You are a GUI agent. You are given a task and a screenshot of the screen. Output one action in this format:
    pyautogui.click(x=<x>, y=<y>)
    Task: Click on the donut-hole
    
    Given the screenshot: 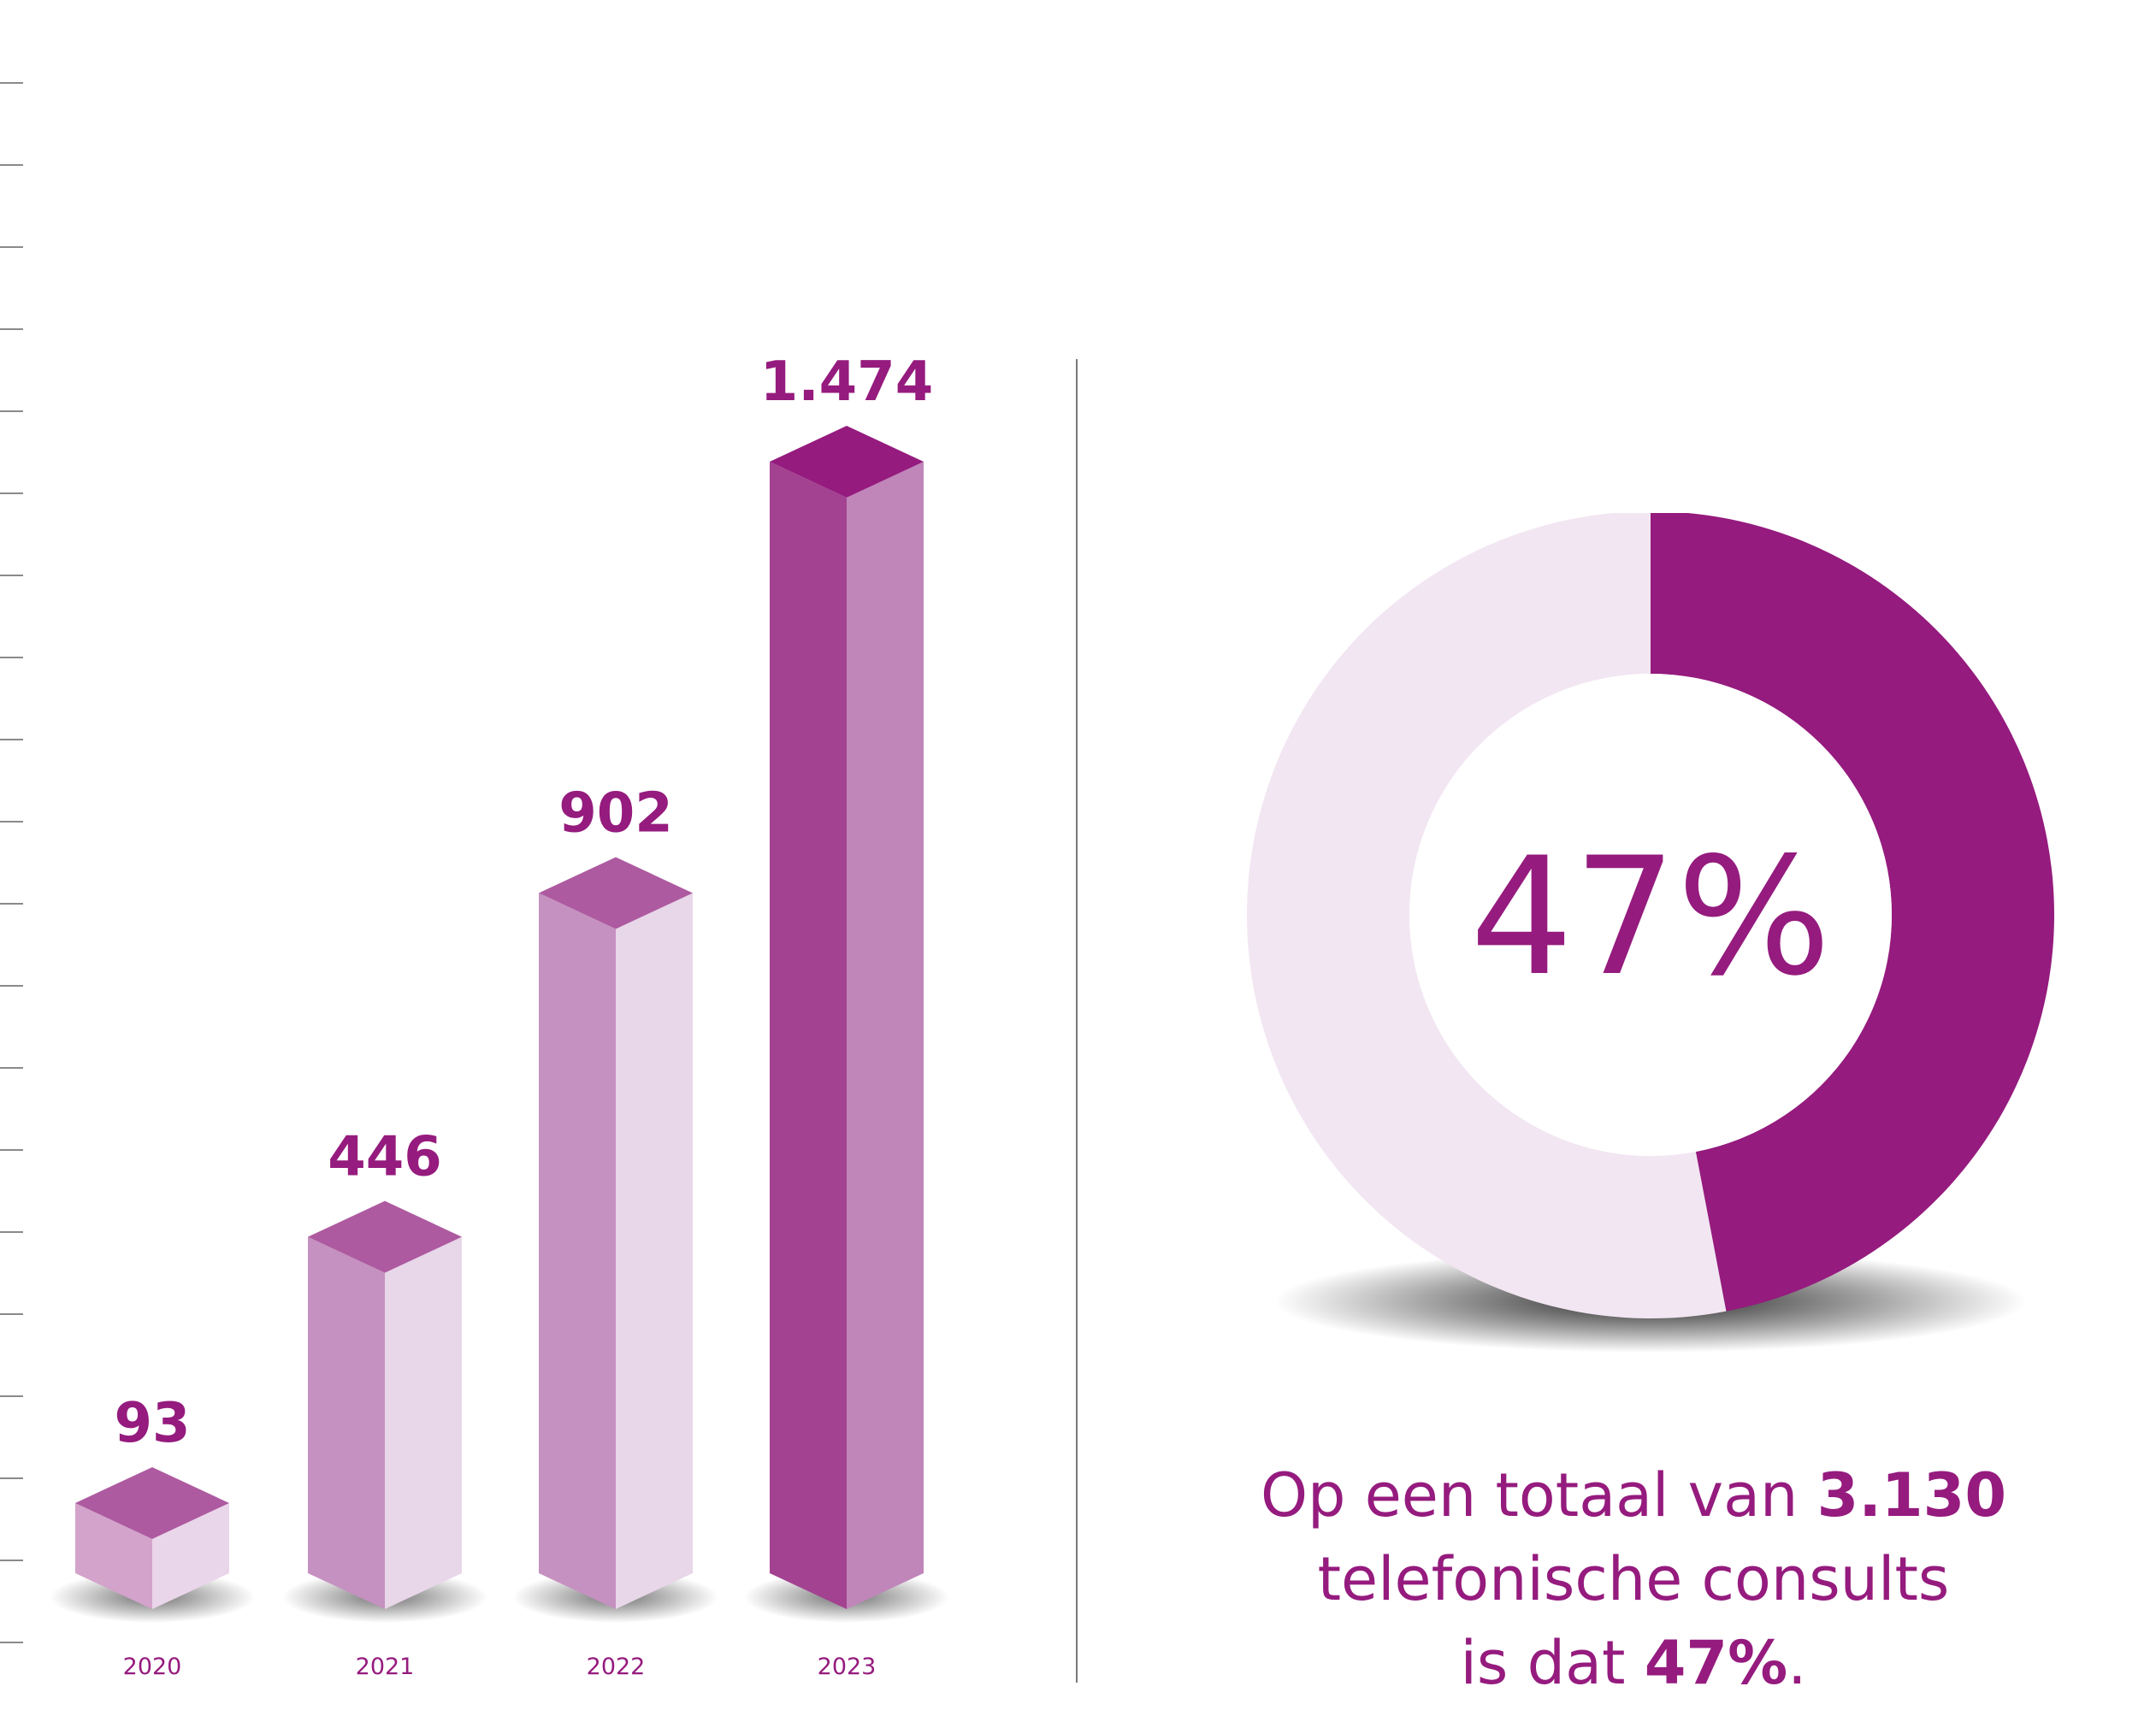 What is the action you would take?
    pyautogui.click(x=1650, y=915)
    